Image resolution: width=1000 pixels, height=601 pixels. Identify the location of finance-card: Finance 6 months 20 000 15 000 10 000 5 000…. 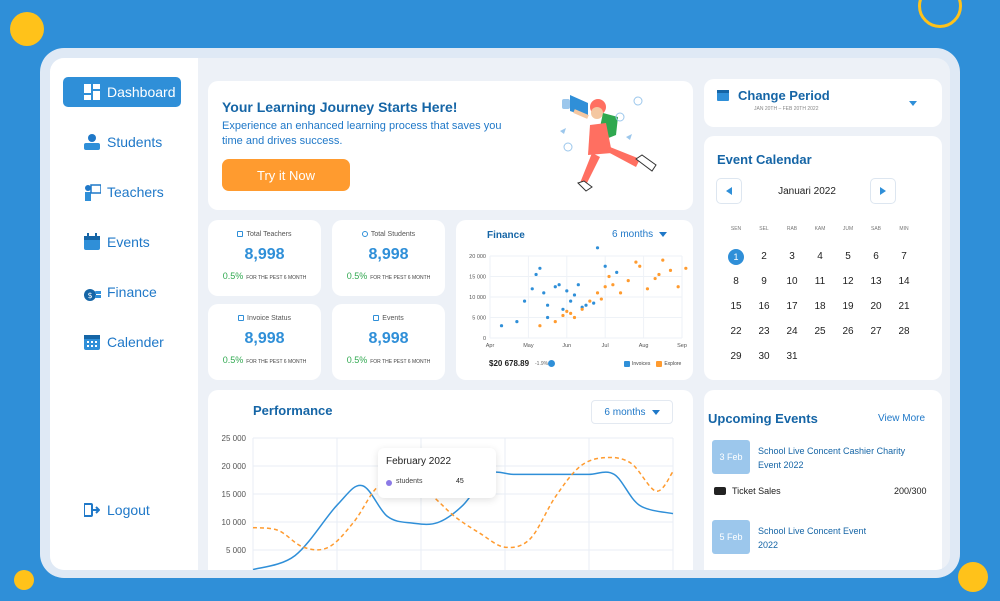
(574, 300).